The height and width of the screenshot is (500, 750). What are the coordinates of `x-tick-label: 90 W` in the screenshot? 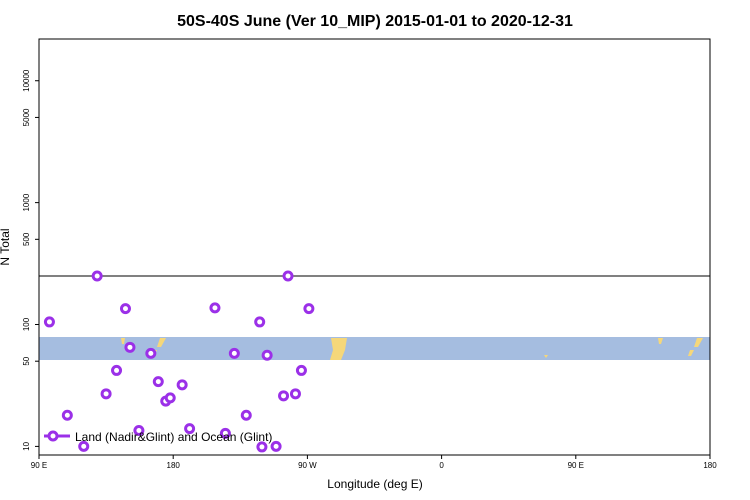 It's located at (307, 465).